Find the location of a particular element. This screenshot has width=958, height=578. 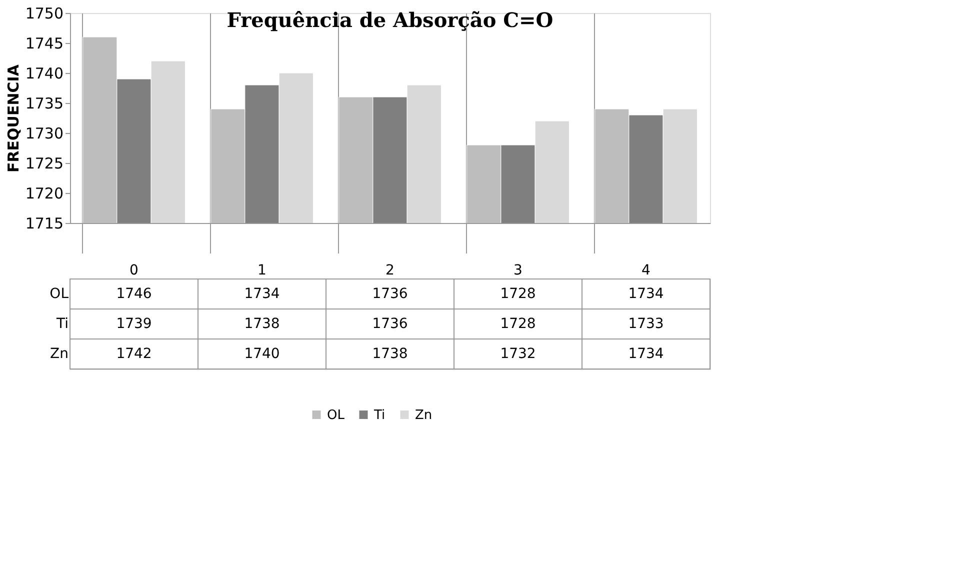

chart-title: Frequência de Absorção C=O is located at coordinates (390, 20).